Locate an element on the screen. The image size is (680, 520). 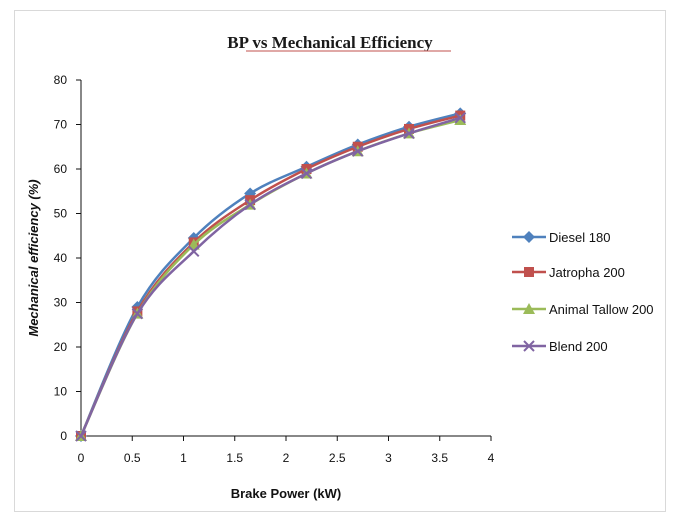
x-tick-label: 0.5 is located at coordinates (132, 458).